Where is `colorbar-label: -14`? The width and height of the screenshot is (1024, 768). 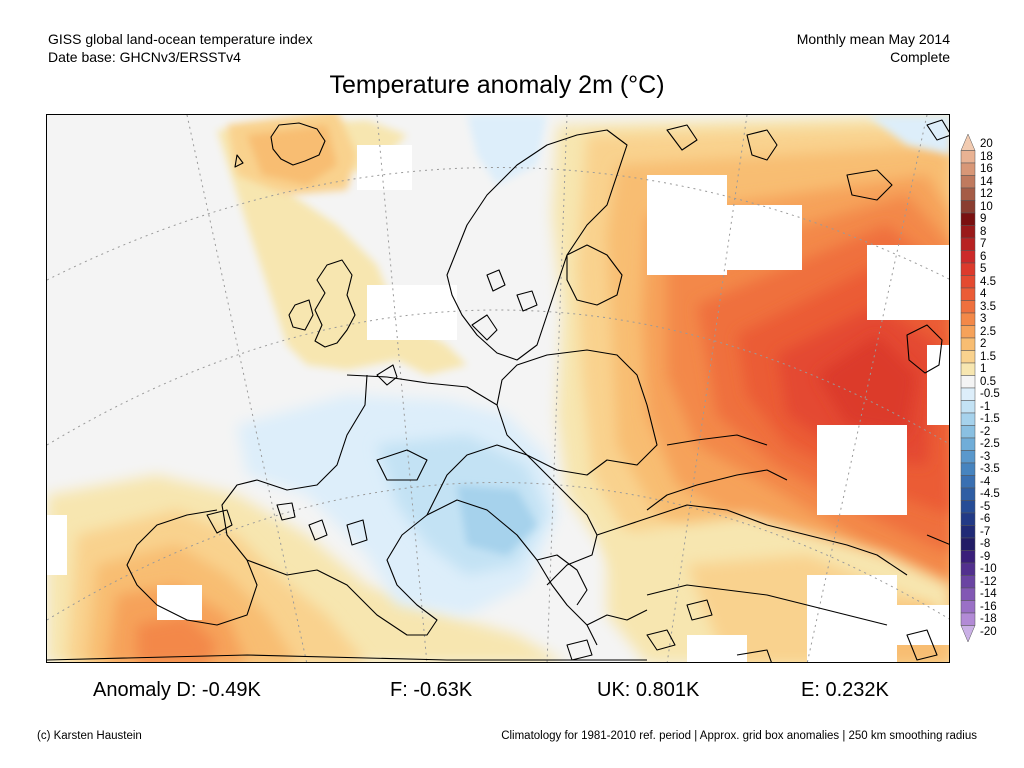 colorbar-label: -14 is located at coordinates (988, 594).